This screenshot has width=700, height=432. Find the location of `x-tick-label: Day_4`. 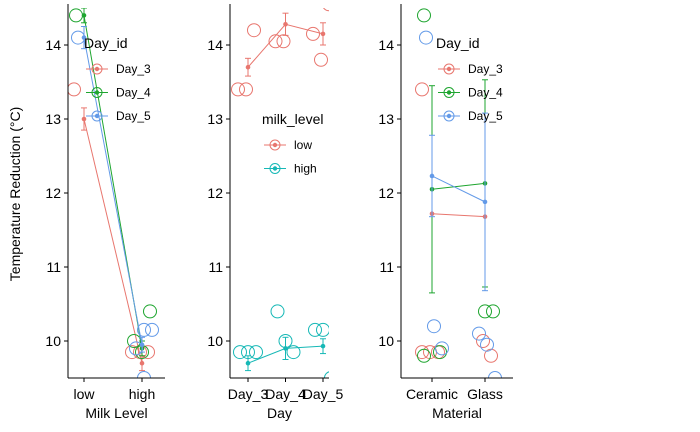

x-tick-label: Day_4 is located at coordinates (285, 394).